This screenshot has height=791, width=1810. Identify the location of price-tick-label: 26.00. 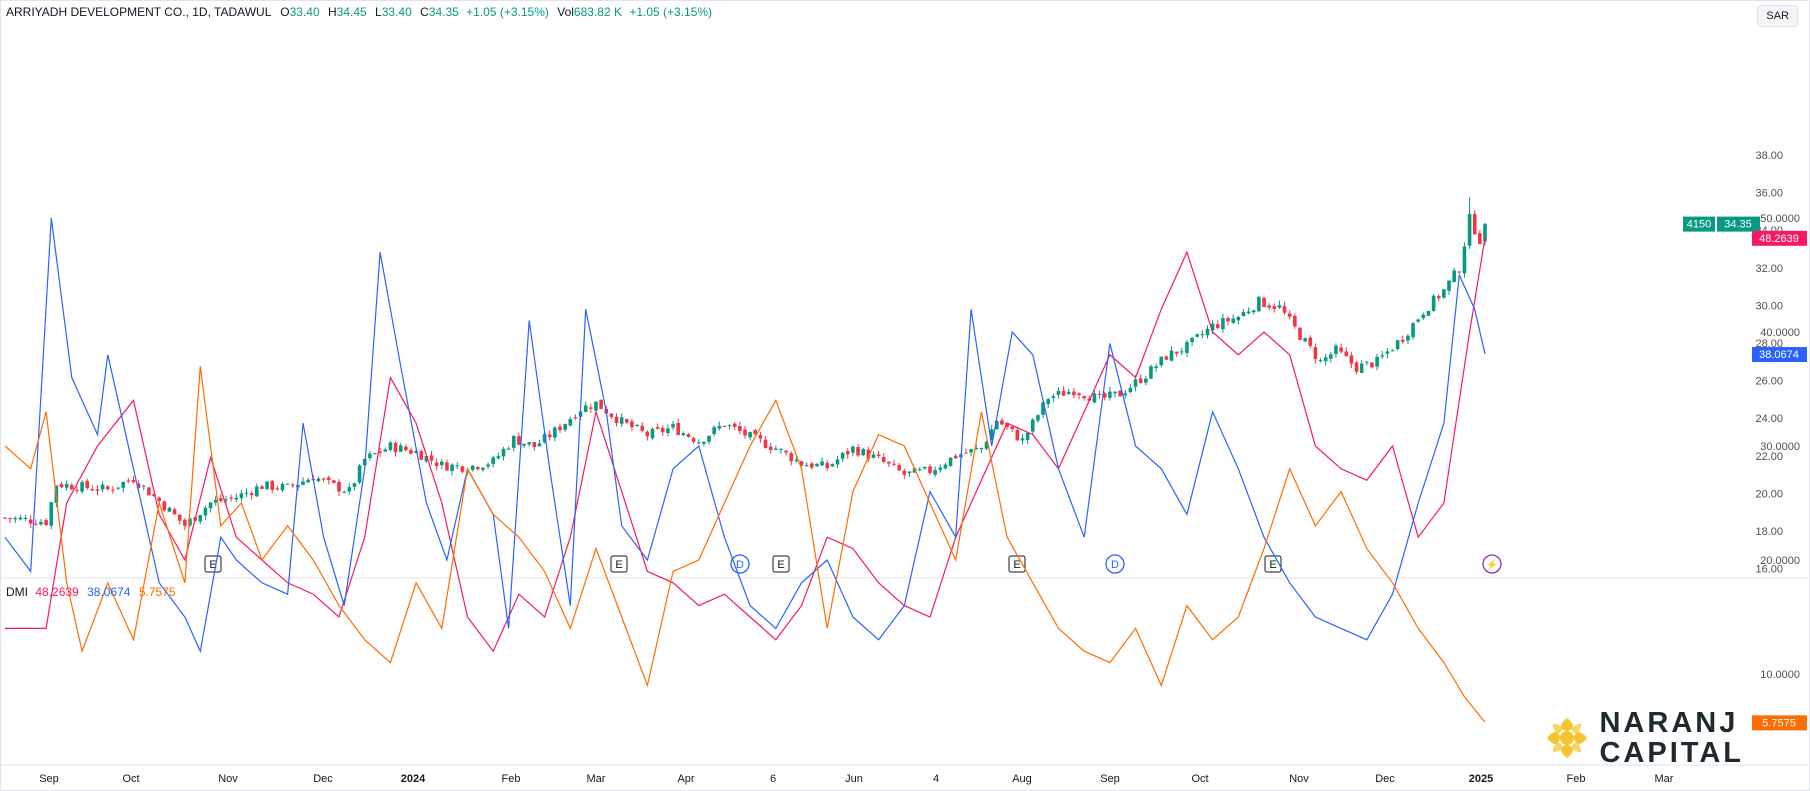
(1769, 382).